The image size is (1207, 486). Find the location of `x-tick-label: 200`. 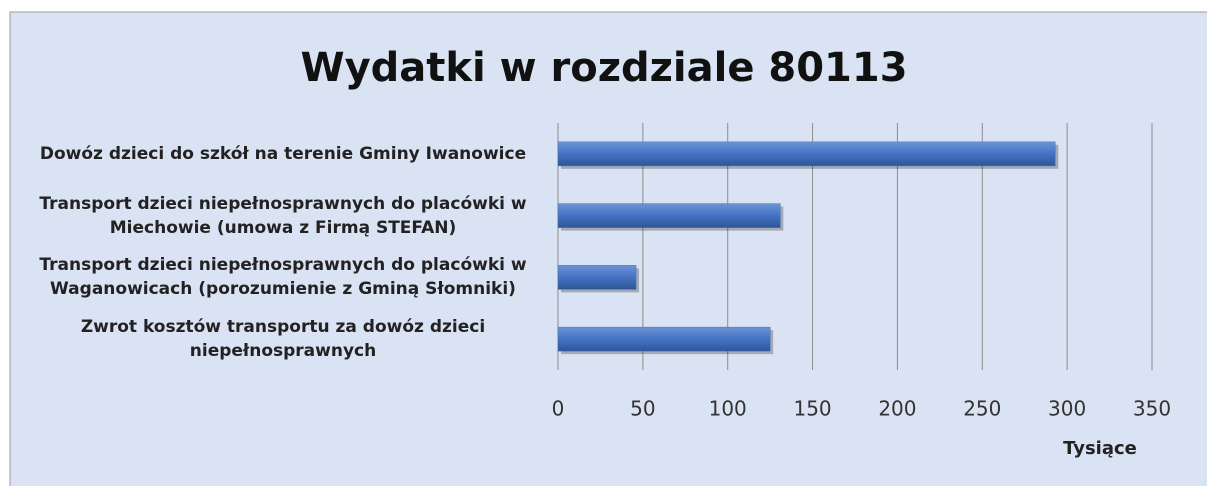

x-tick-label: 200 is located at coordinates (897, 409).